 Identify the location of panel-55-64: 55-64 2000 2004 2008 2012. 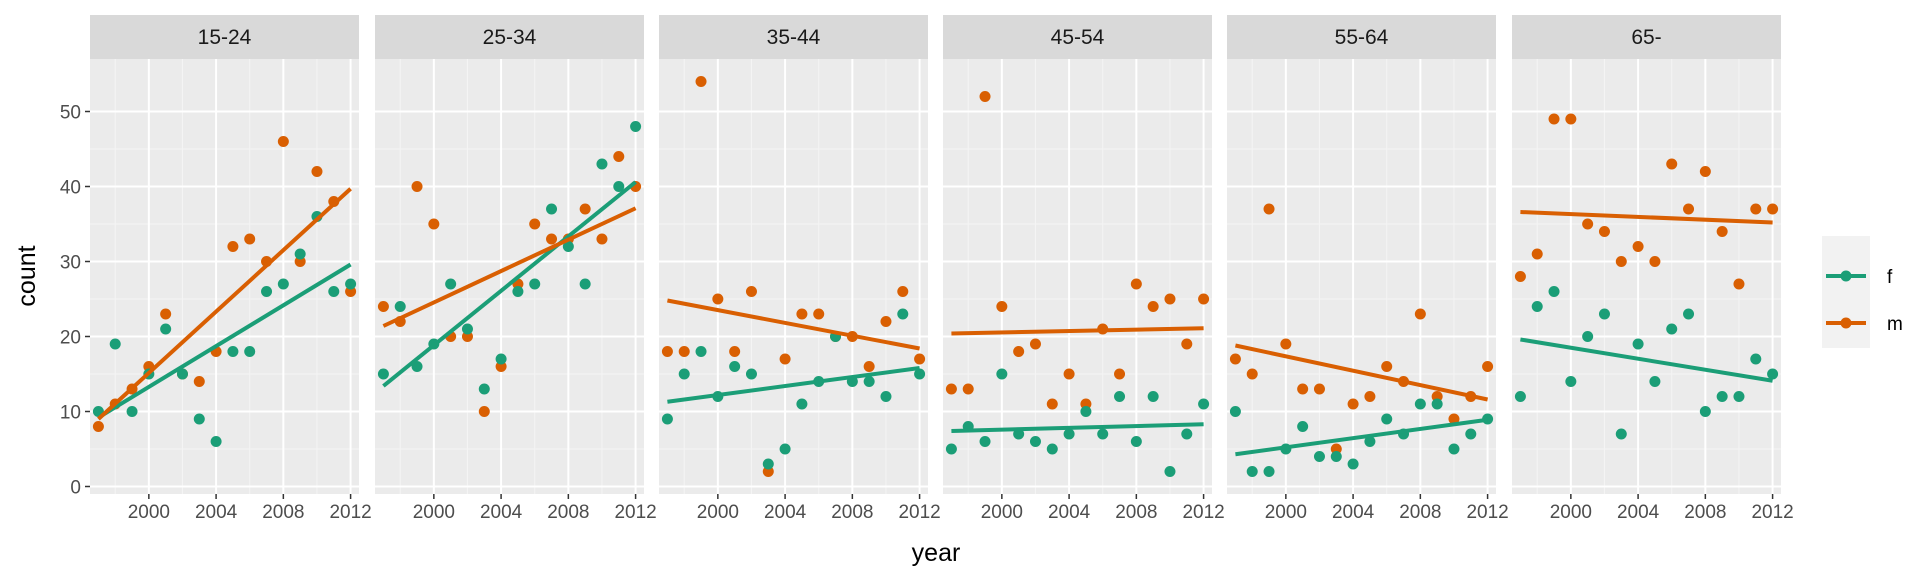
(1368, 269).